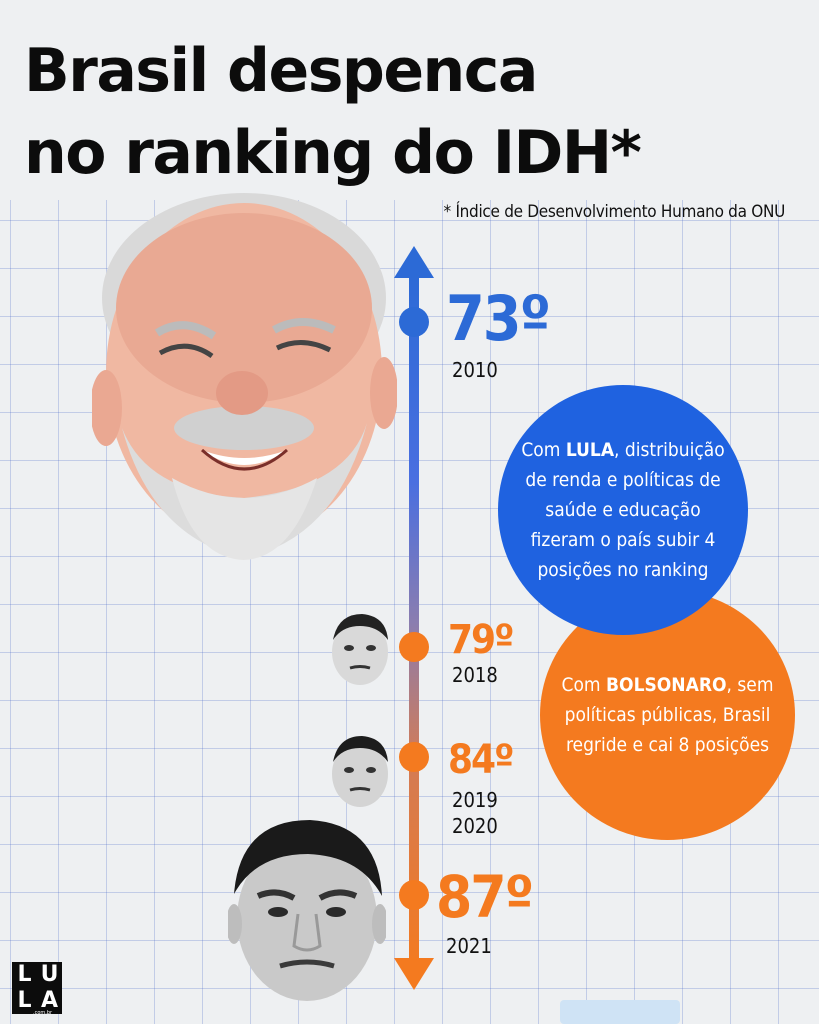  I want to click on lula-bubble-name: LULA, so click(590, 450).